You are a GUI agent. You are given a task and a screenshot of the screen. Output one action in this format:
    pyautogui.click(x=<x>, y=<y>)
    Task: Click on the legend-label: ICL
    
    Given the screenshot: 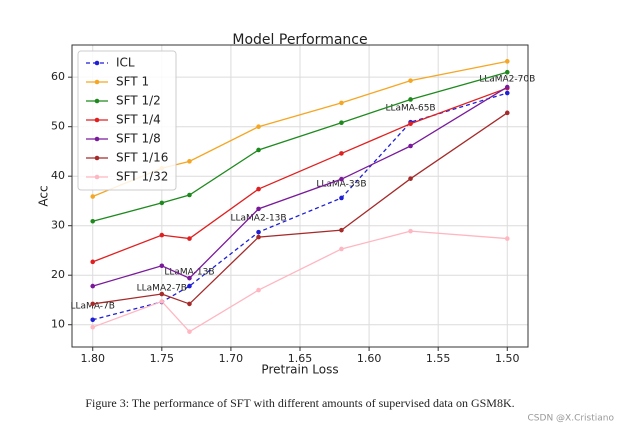 What is the action you would take?
    pyautogui.click(x=125, y=63)
    